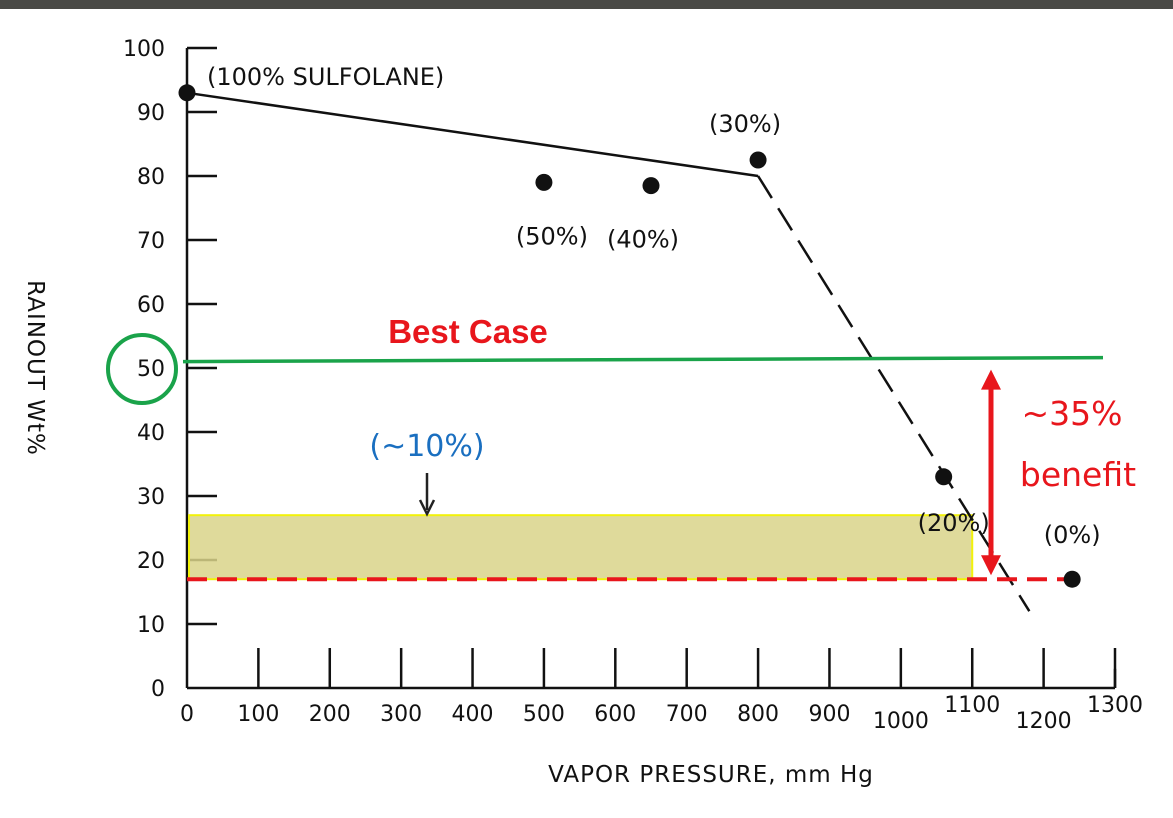 The image size is (1173, 818). What do you see at coordinates (1115, 705) in the screenshot?
I see `x-tick-label: 1300` at bounding box center [1115, 705].